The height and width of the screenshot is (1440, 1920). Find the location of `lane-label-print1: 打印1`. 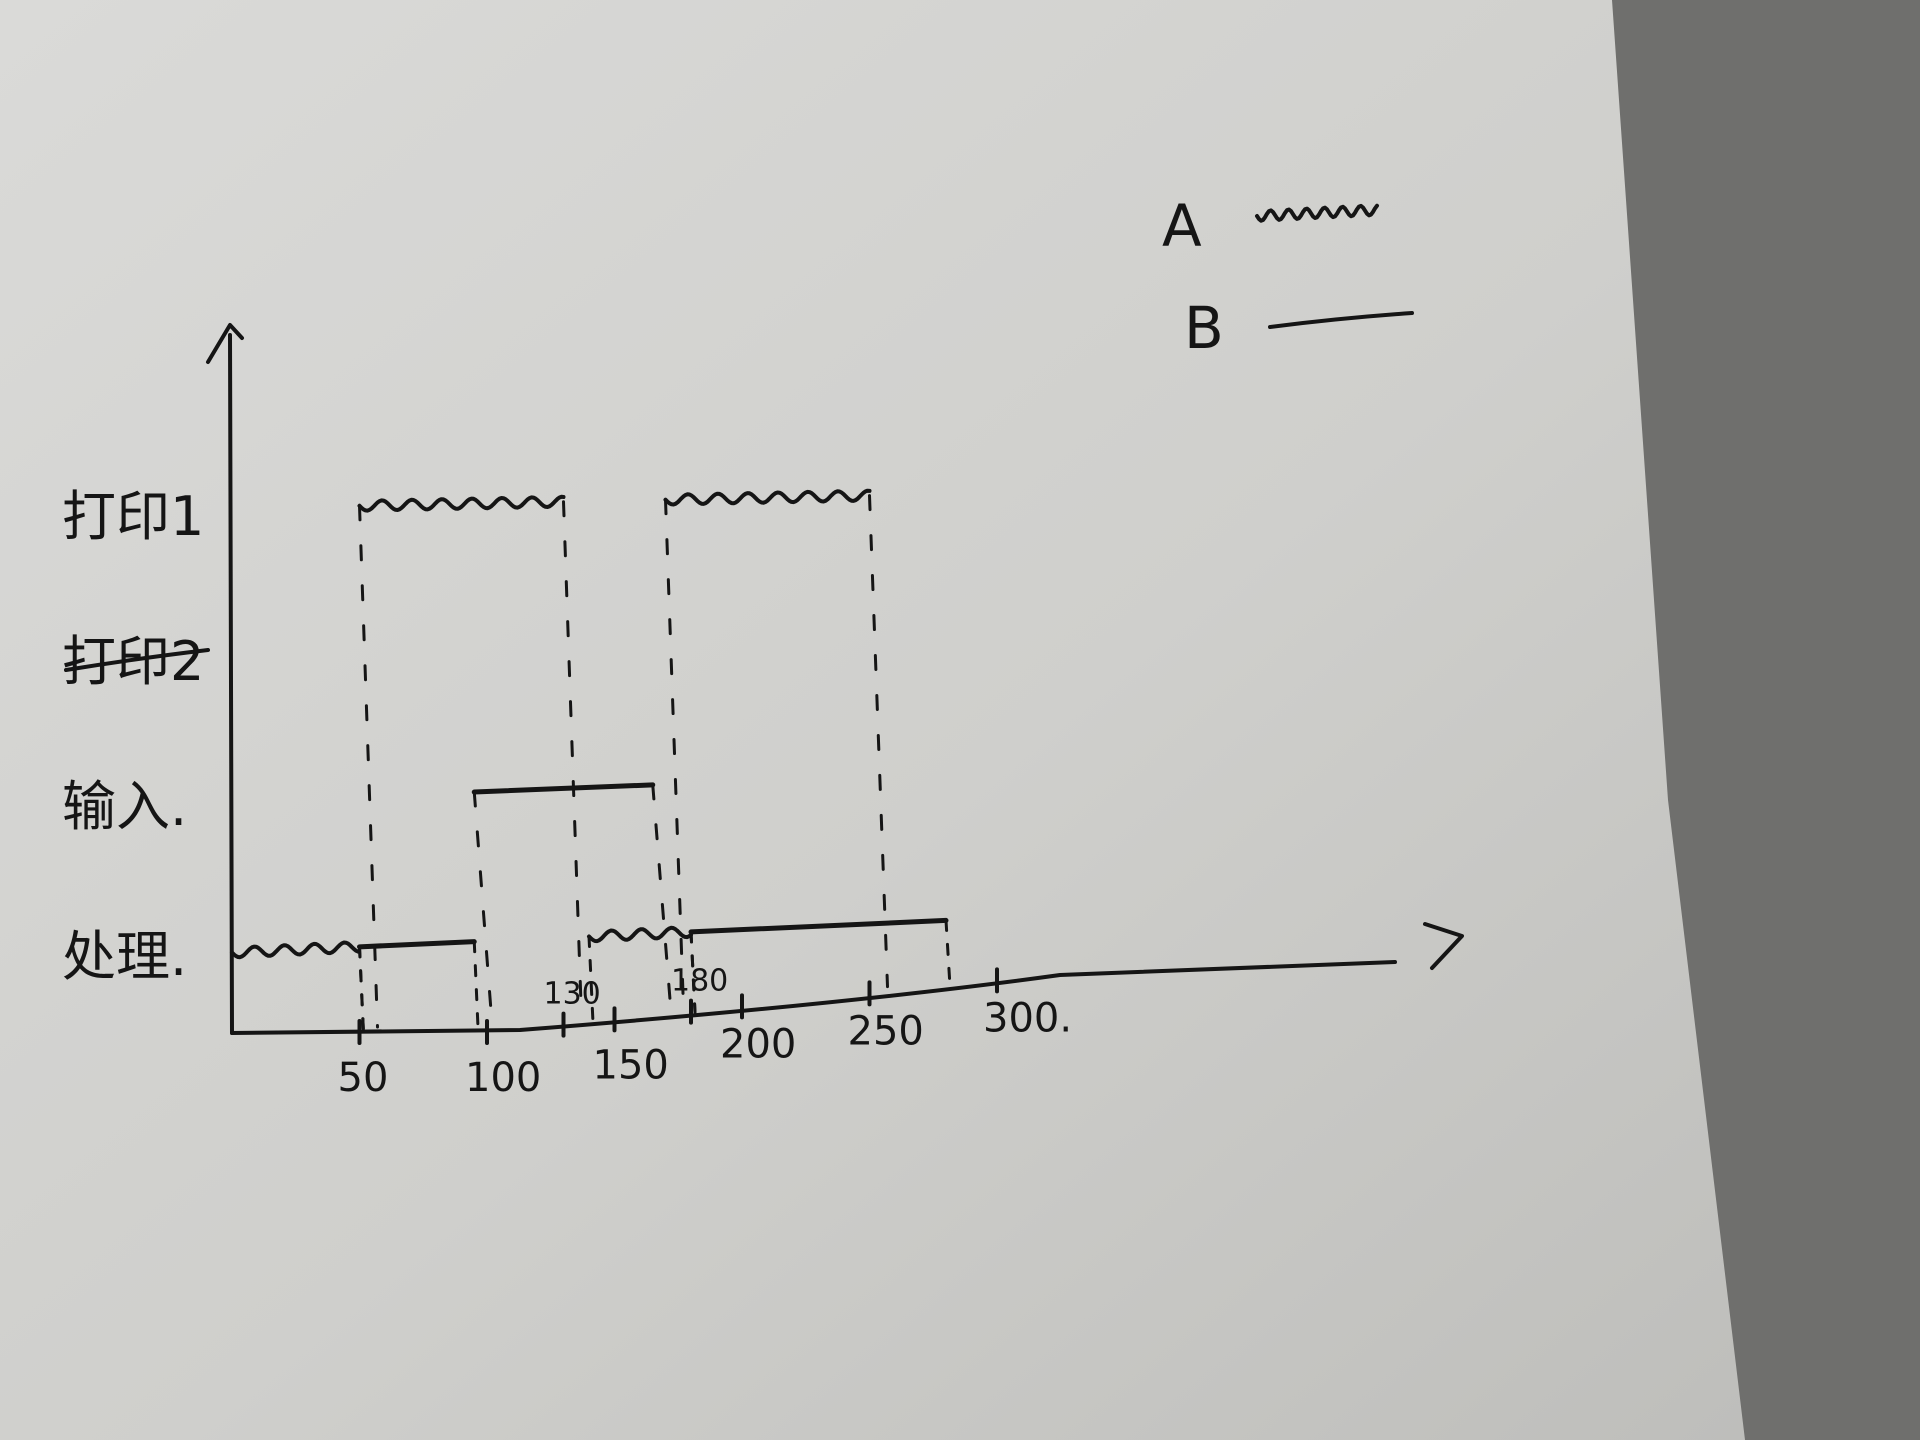

lane-label-print1: 打印1 is located at coordinates (133, 516).